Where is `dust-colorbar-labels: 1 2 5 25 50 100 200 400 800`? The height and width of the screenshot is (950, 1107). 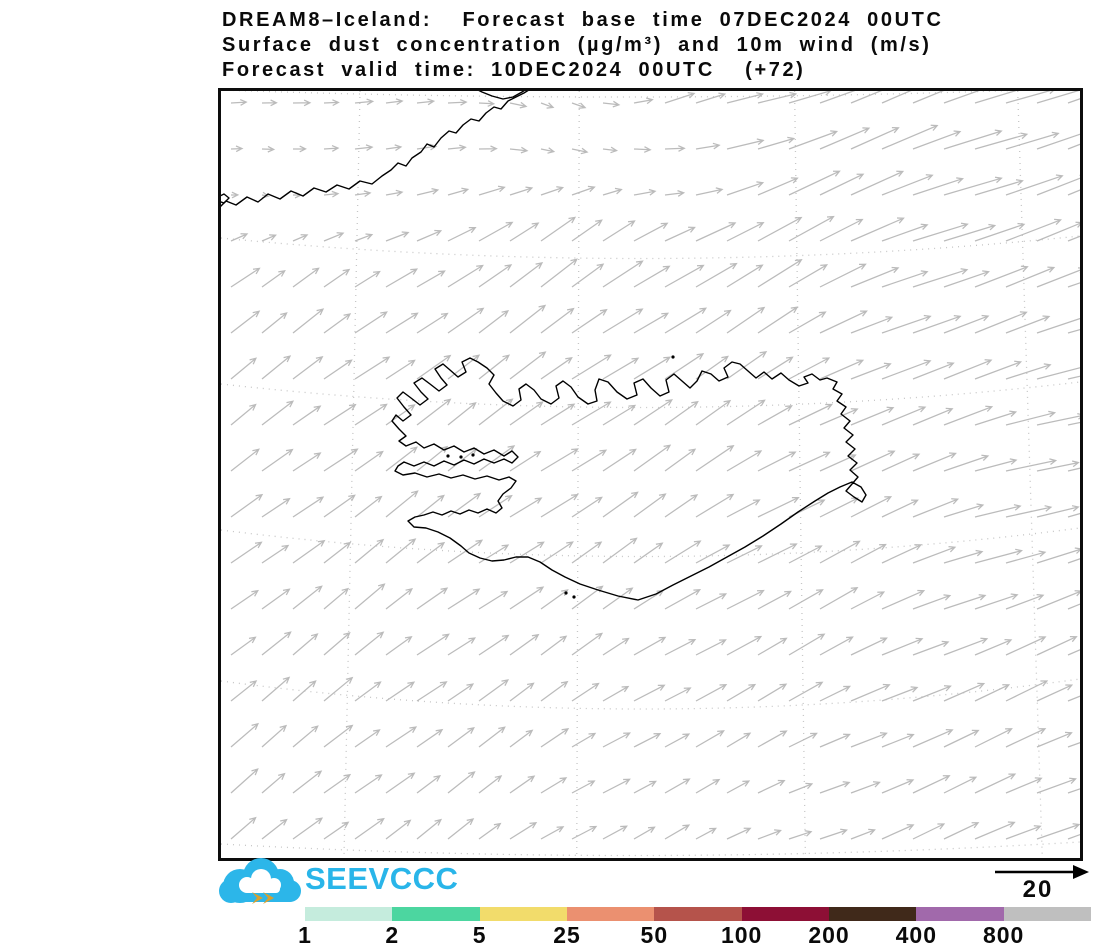 dust-colorbar-labels: 1 2 5 25 50 100 200 400 800 is located at coordinates (694, 935).